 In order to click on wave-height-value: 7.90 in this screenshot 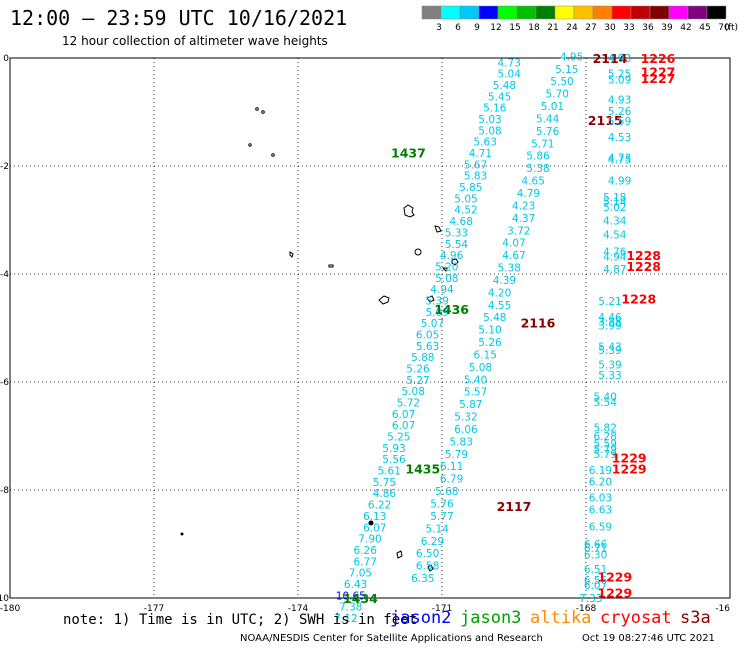, I will do `click(369, 540)`.